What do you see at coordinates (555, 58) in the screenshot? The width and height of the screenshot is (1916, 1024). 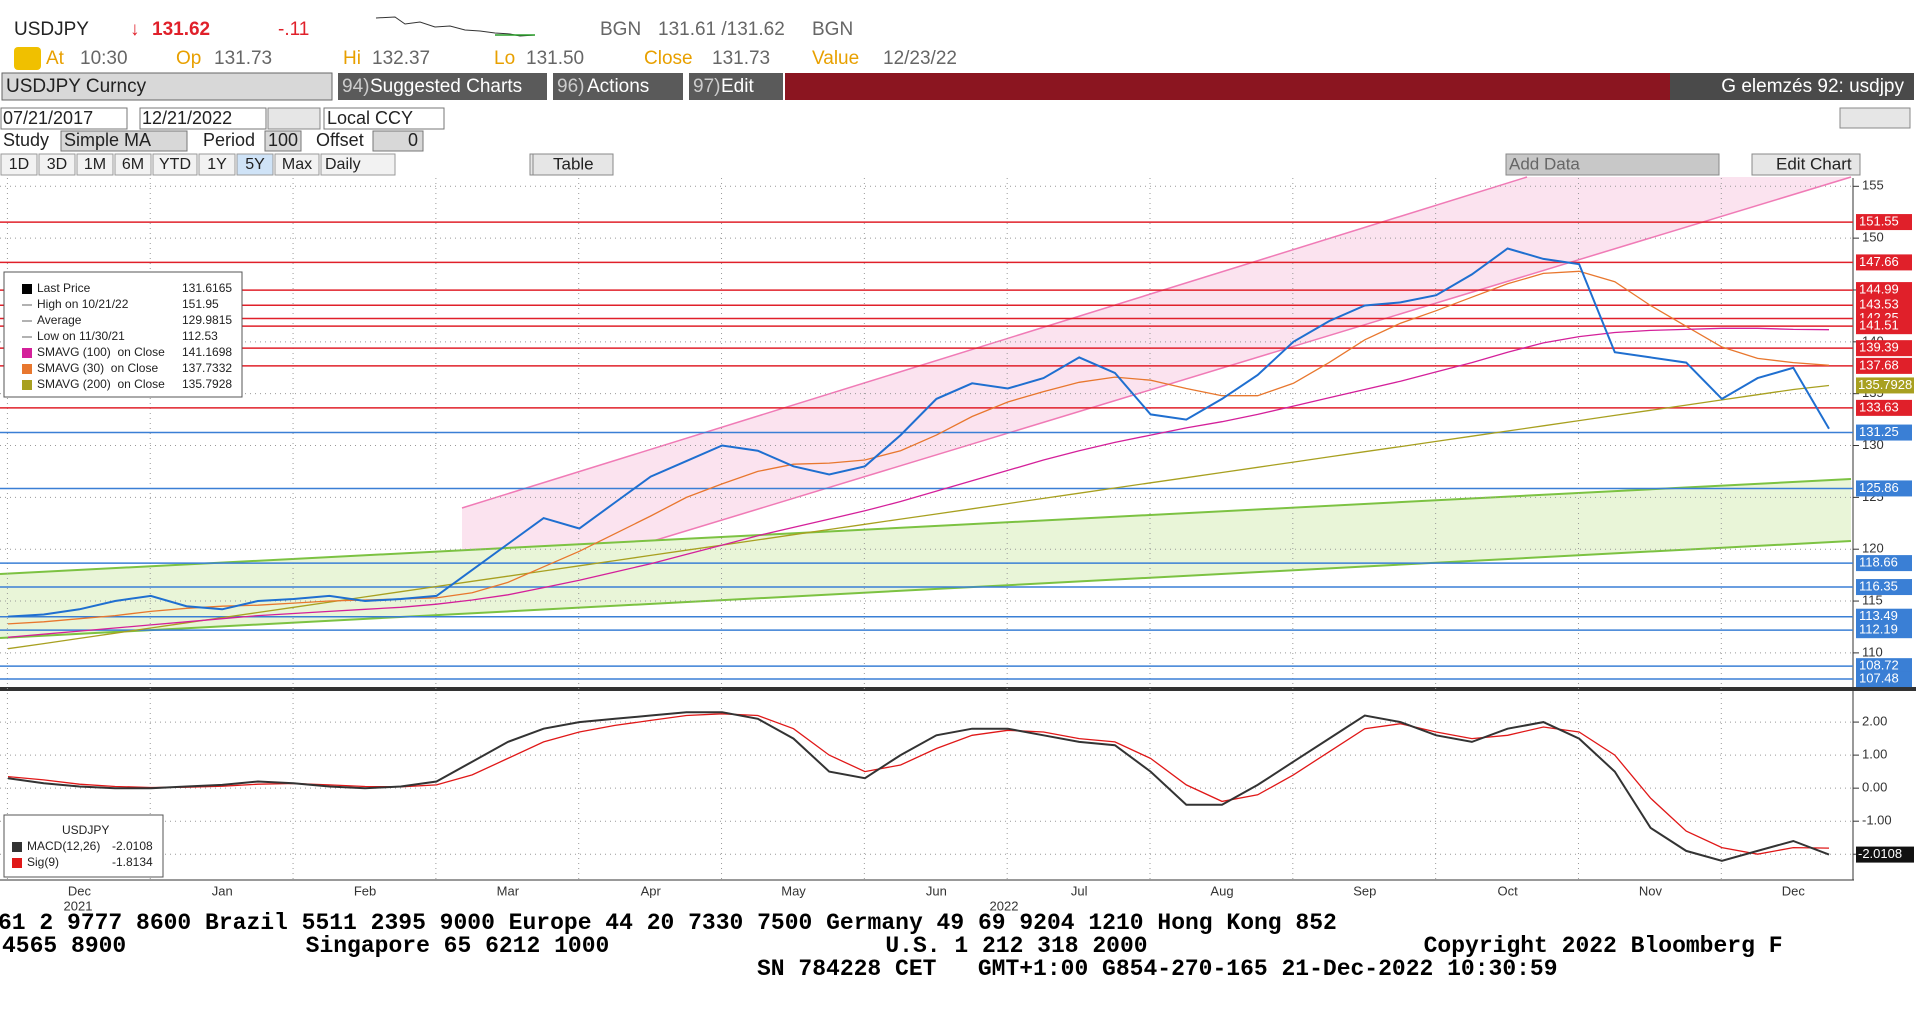 I see `value: 131.50` at bounding box center [555, 58].